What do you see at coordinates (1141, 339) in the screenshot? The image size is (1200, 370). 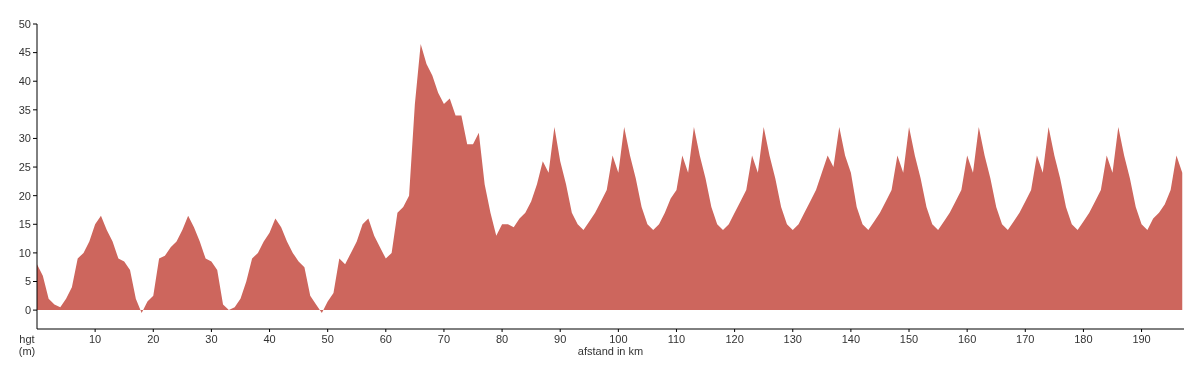 I see `x-tick-label: 190` at bounding box center [1141, 339].